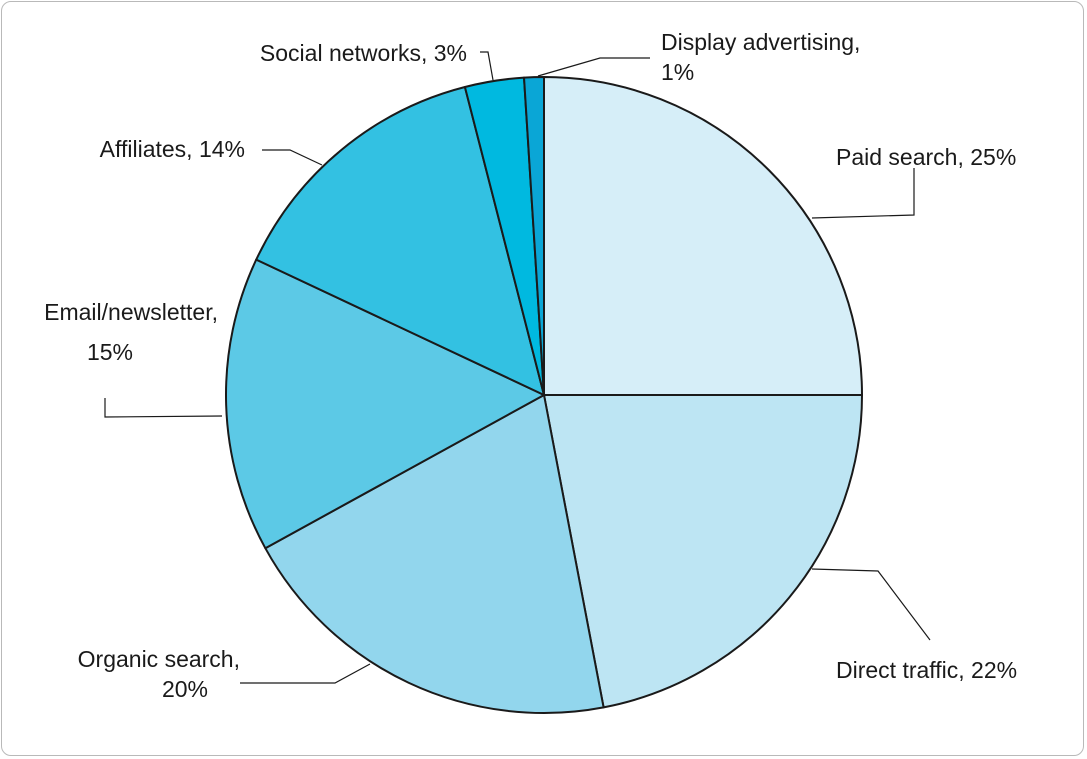  I want to click on slice-label: 20%, so click(185, 689).